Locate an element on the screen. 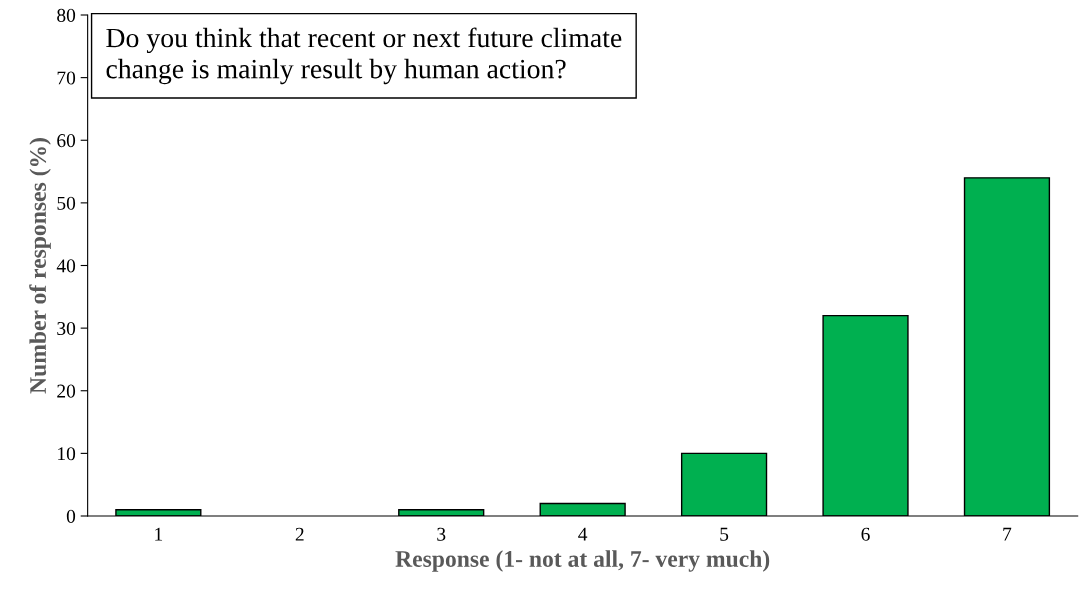 Image resolution: width=1082 pixels, height=600 pixels. x-tick-label: 6 is located at coordinates (865, 534).